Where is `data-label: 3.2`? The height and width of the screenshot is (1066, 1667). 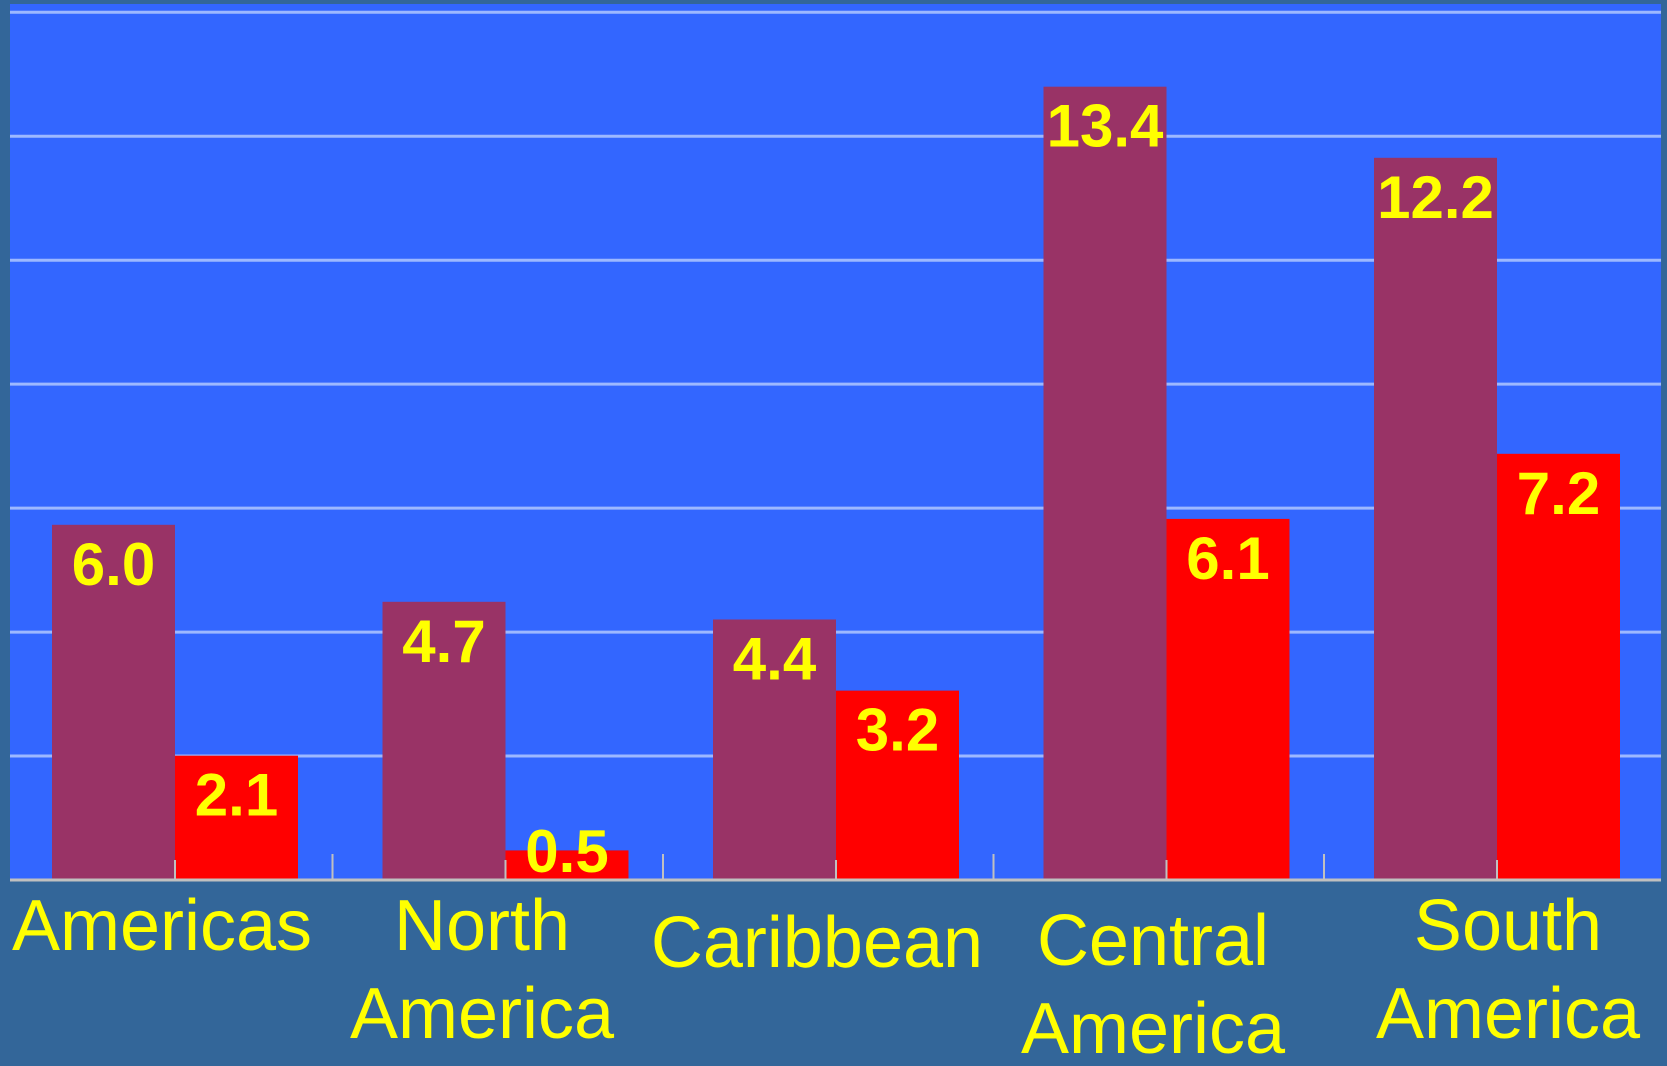 data-label: 3.2 is located at coordinates (897, 730).